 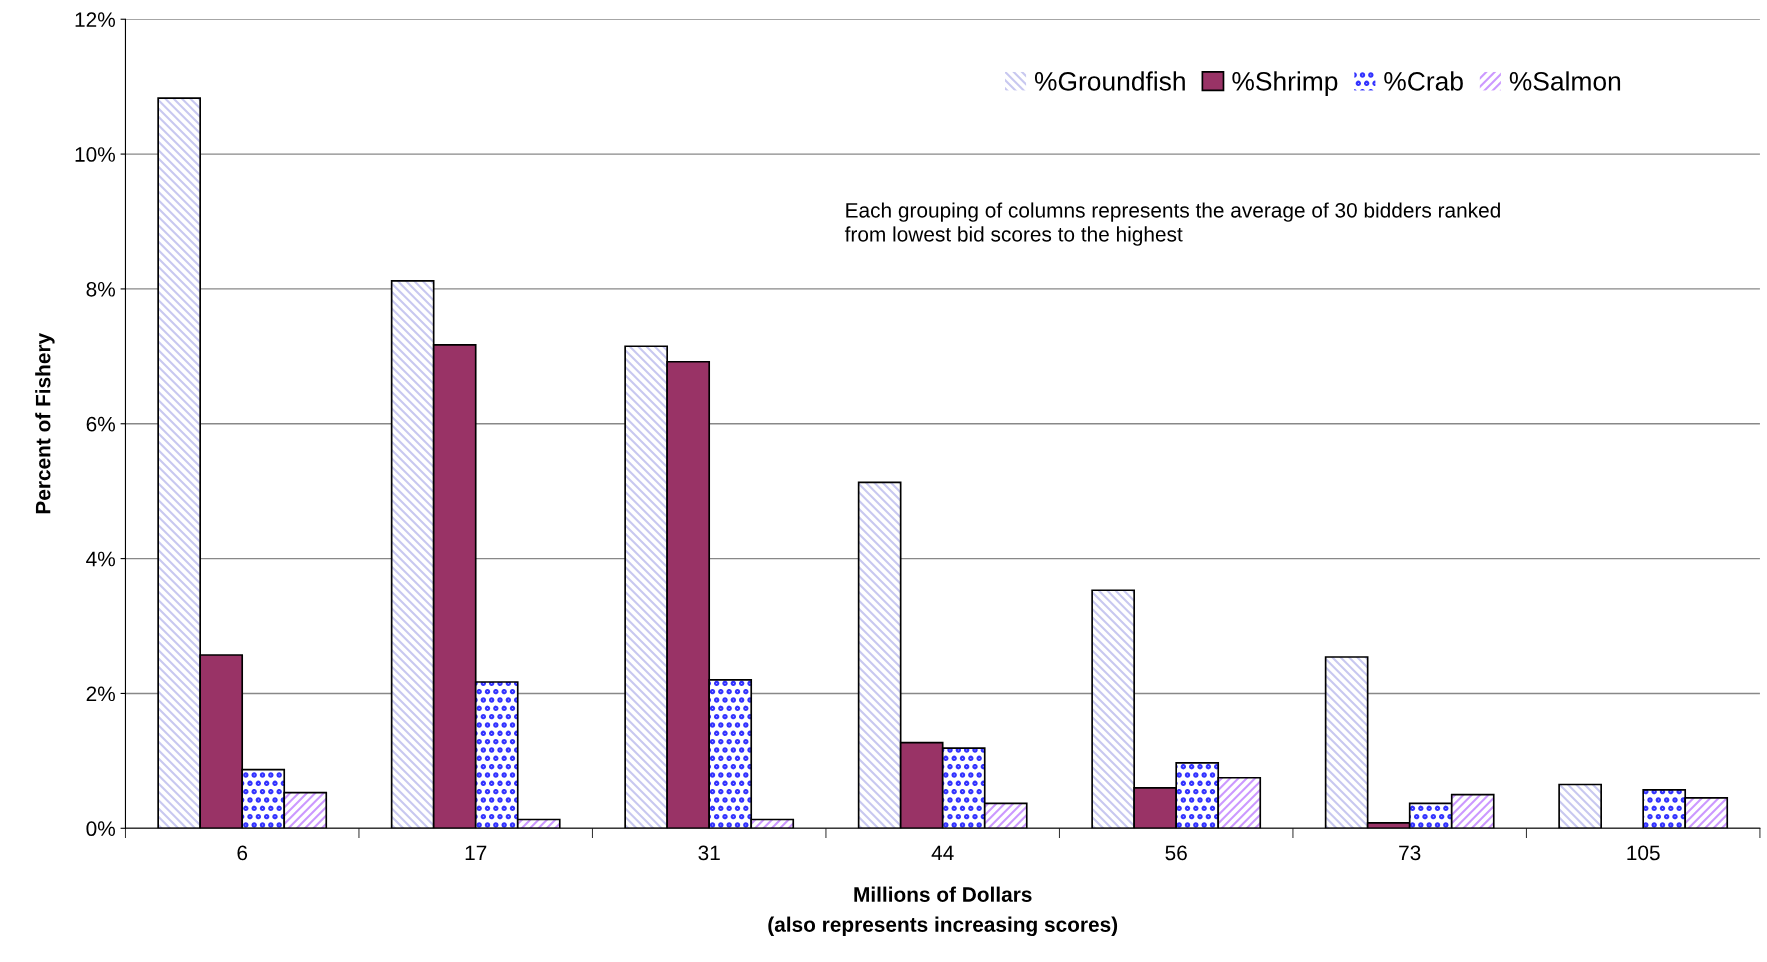 What do you see at coordinates (942, 853) in the screenshot?
I see `x-tick-label: 44` at bounding box center [942, 853].